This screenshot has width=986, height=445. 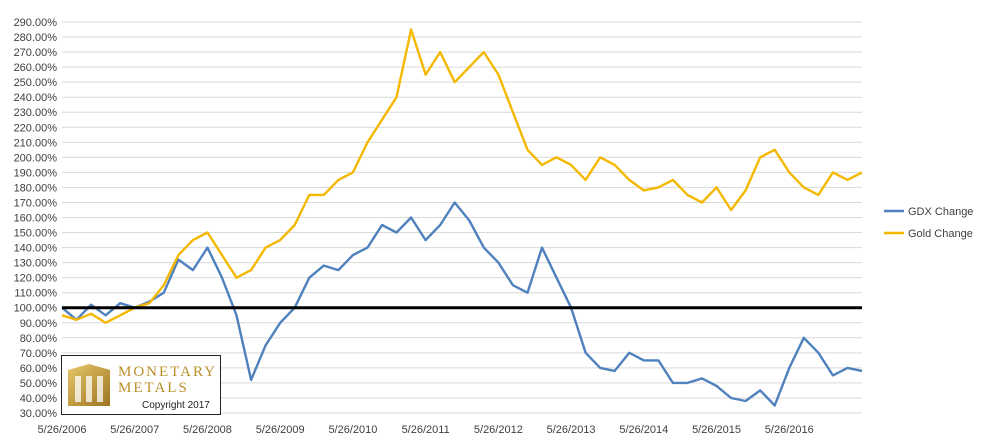 What do you see at coordinates (39, 324) in the screenshot?
I see `y-tick-label: 90.00%` at bounding box center [39, 324].